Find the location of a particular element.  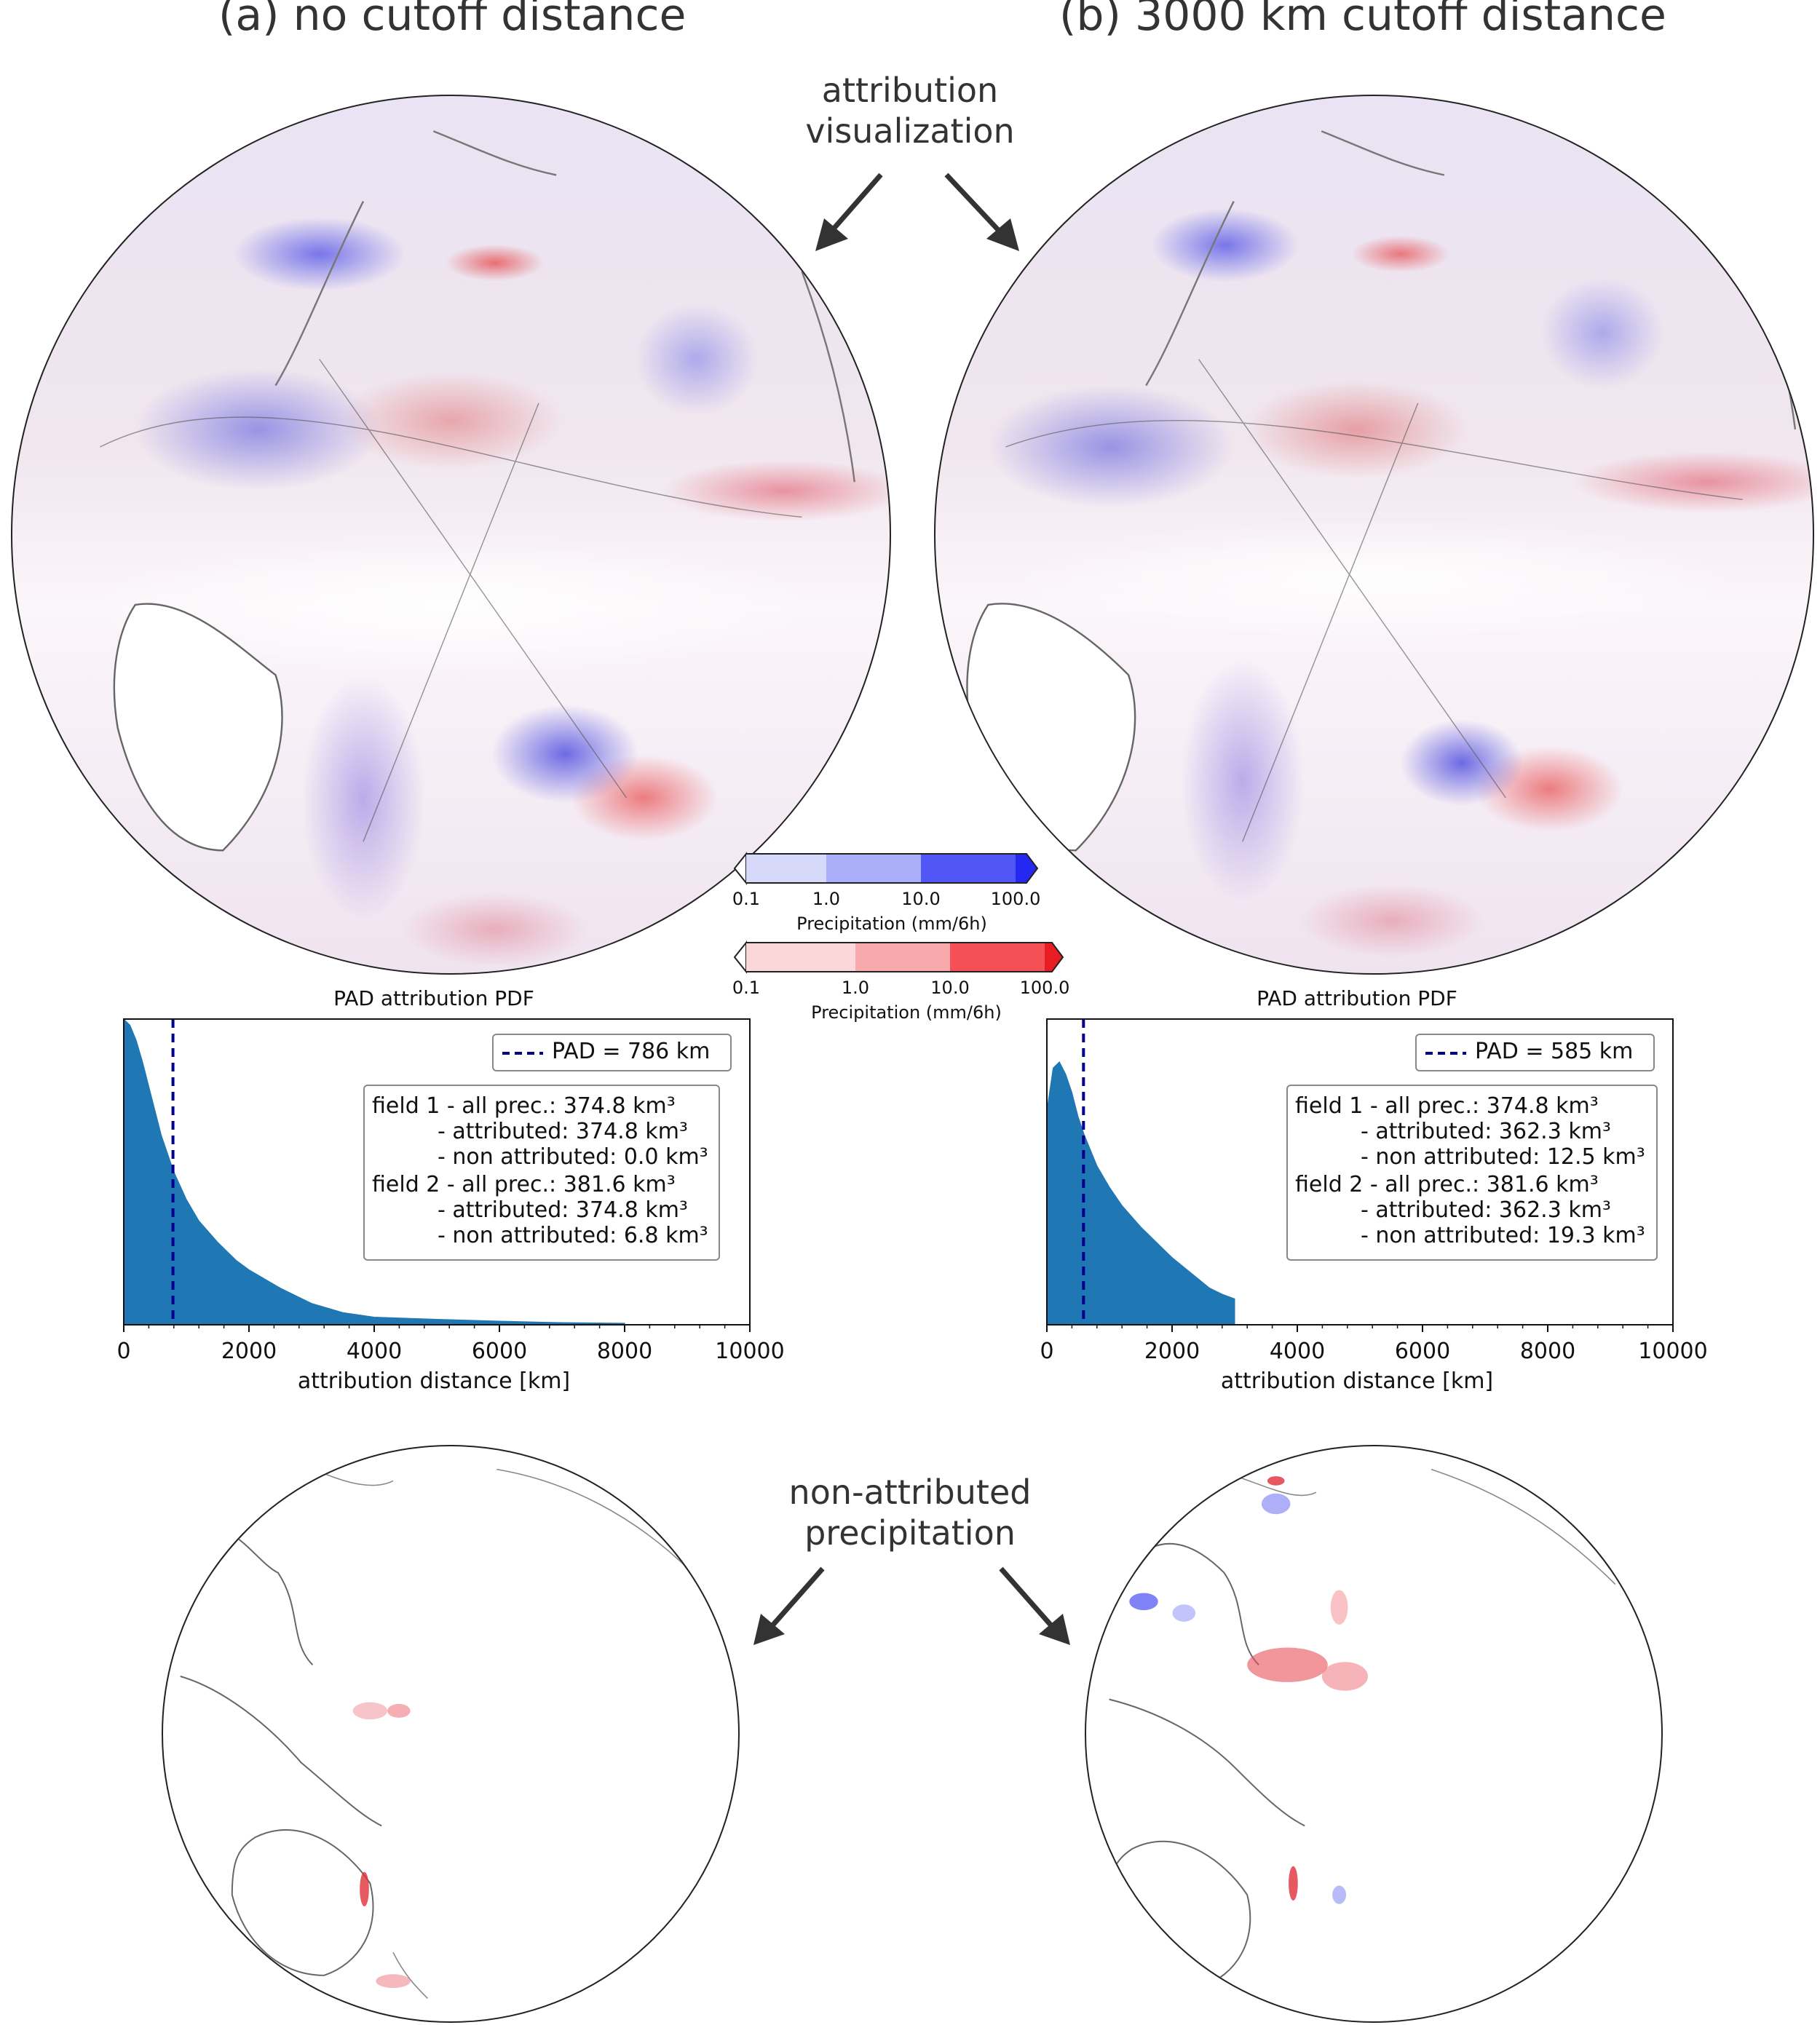

non-attributed-map-a is located at coordinates (451, 1734).